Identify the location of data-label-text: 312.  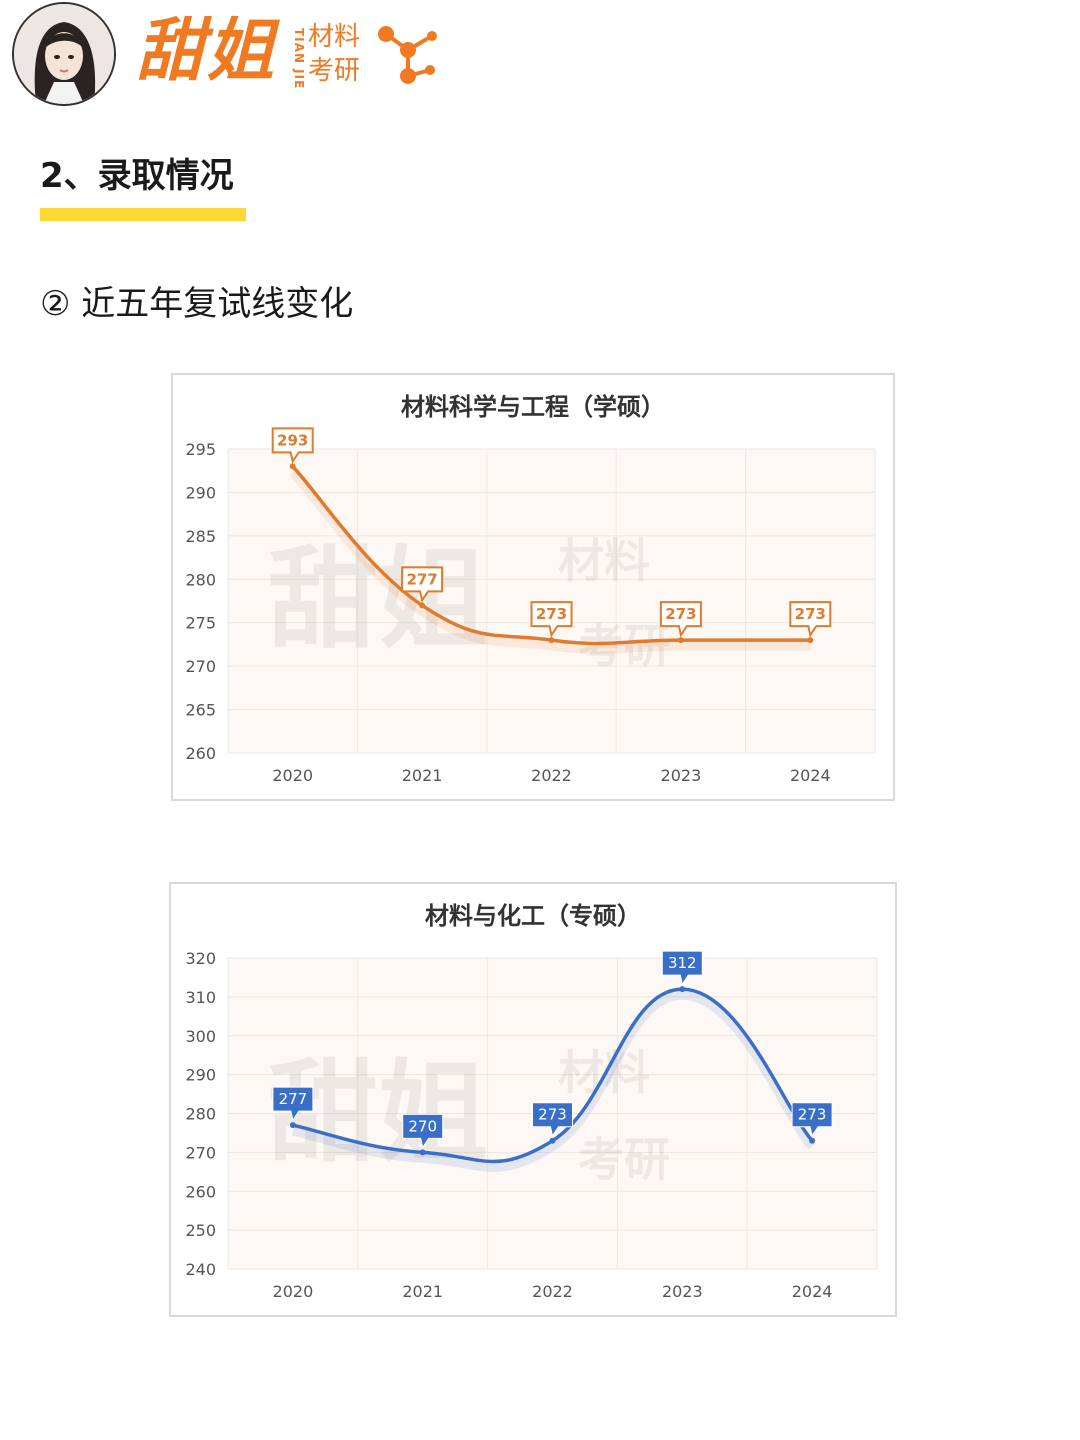
(682, 963).